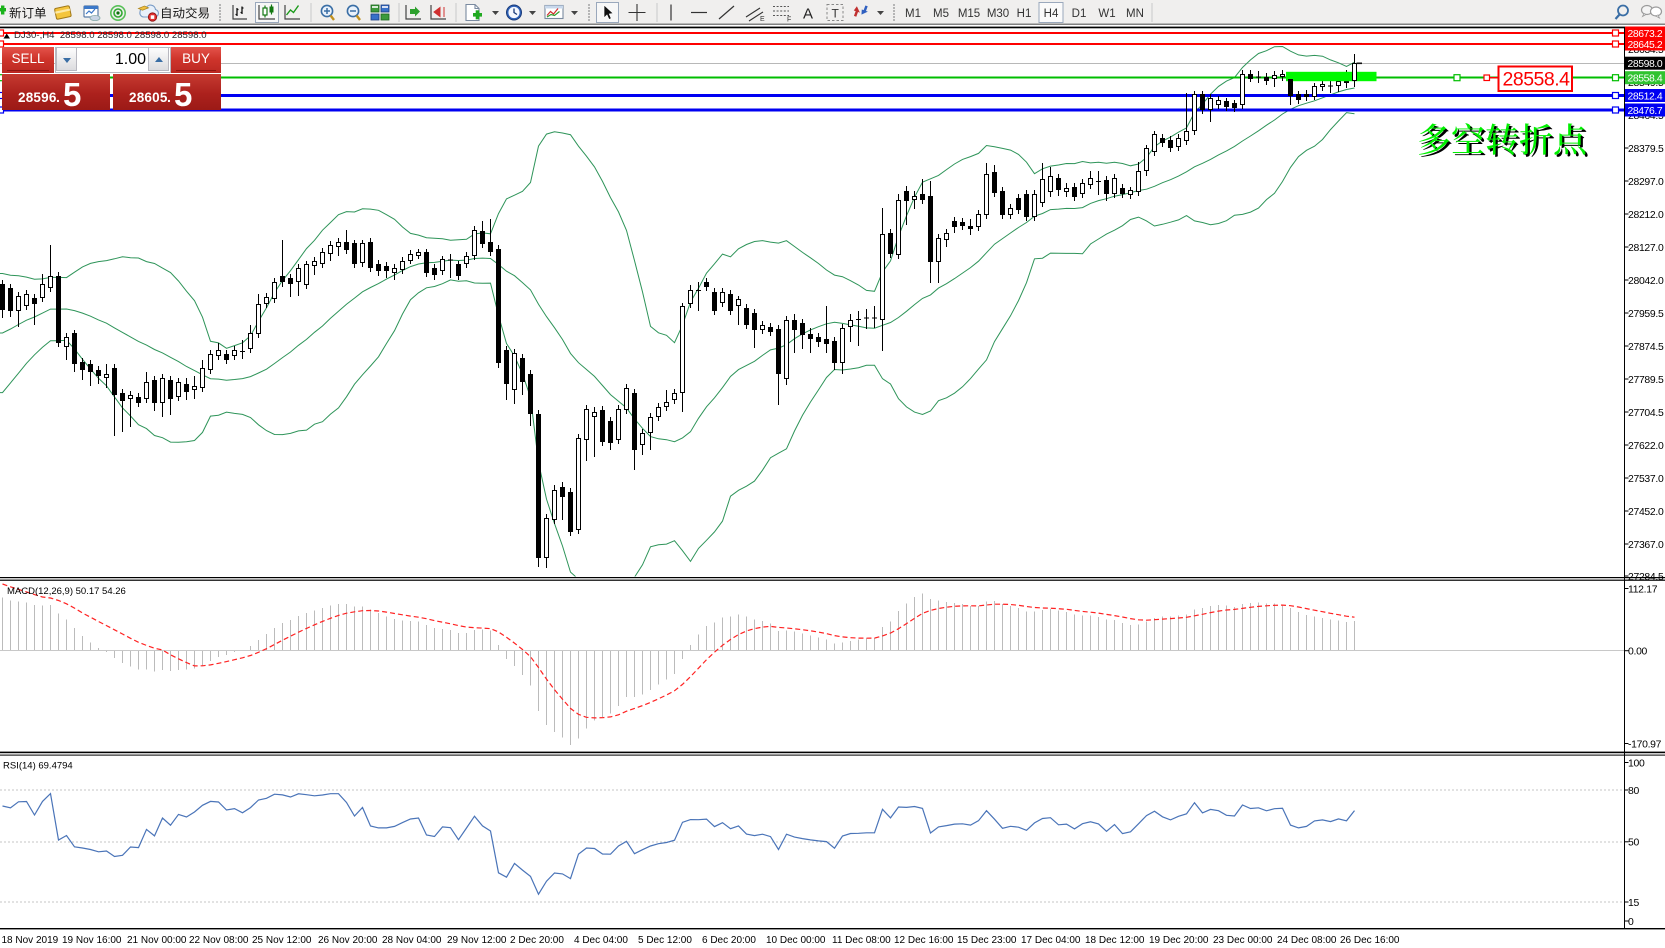 This screenshot has height=948, width=1665. I want to click on svg-text: 6 Dec 20:00, so click(729, 940).